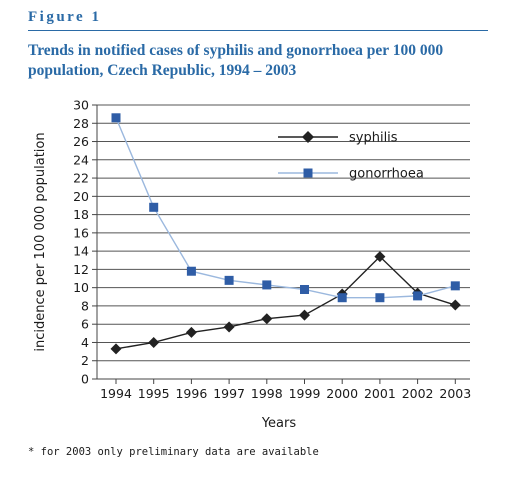  Describe the element at coordinates (65, 17) in the screenshot. I see `figure-label: Figure 1` at that location.